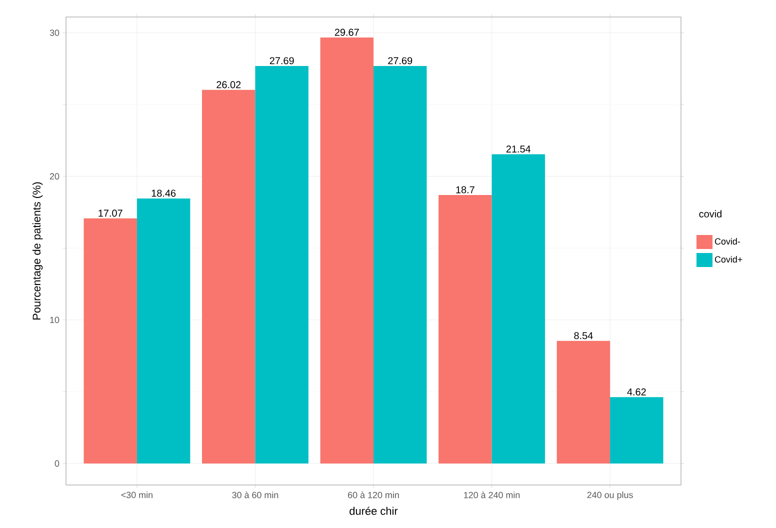  What do you see at coordinates (55, 33) in the screenshot?
I see `y-tick-label: 30` at bounding box center [55, 33].